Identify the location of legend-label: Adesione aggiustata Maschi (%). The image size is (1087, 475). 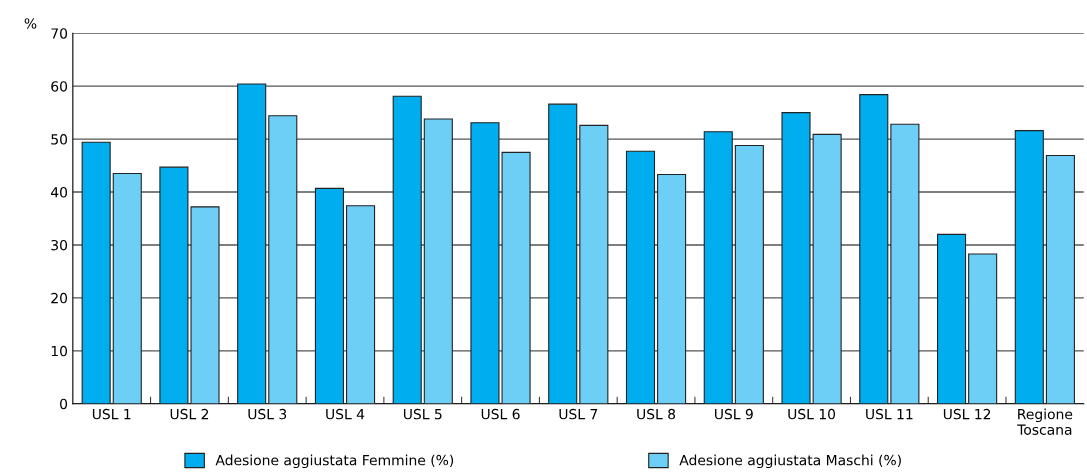
(790, 461).